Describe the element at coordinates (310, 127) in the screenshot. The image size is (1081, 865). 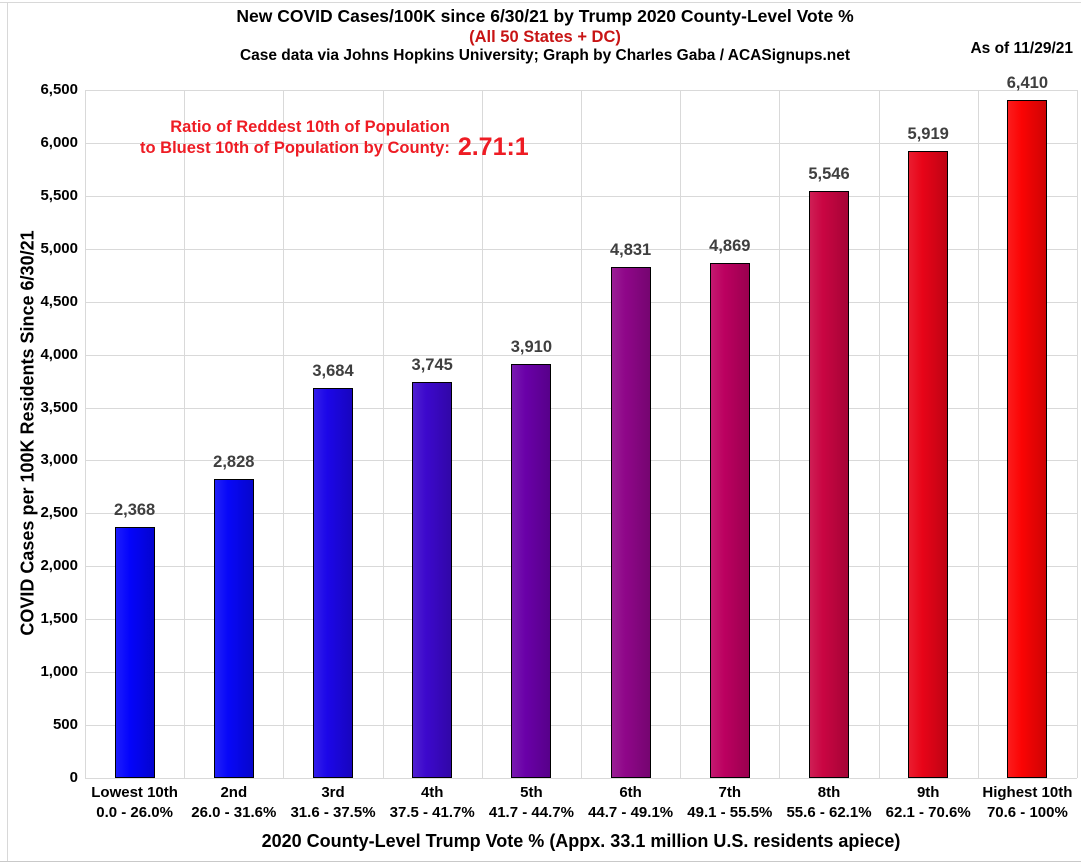
I see `ratio-annotation-line1: Ratio of Reddest 10th of Population` at that location.